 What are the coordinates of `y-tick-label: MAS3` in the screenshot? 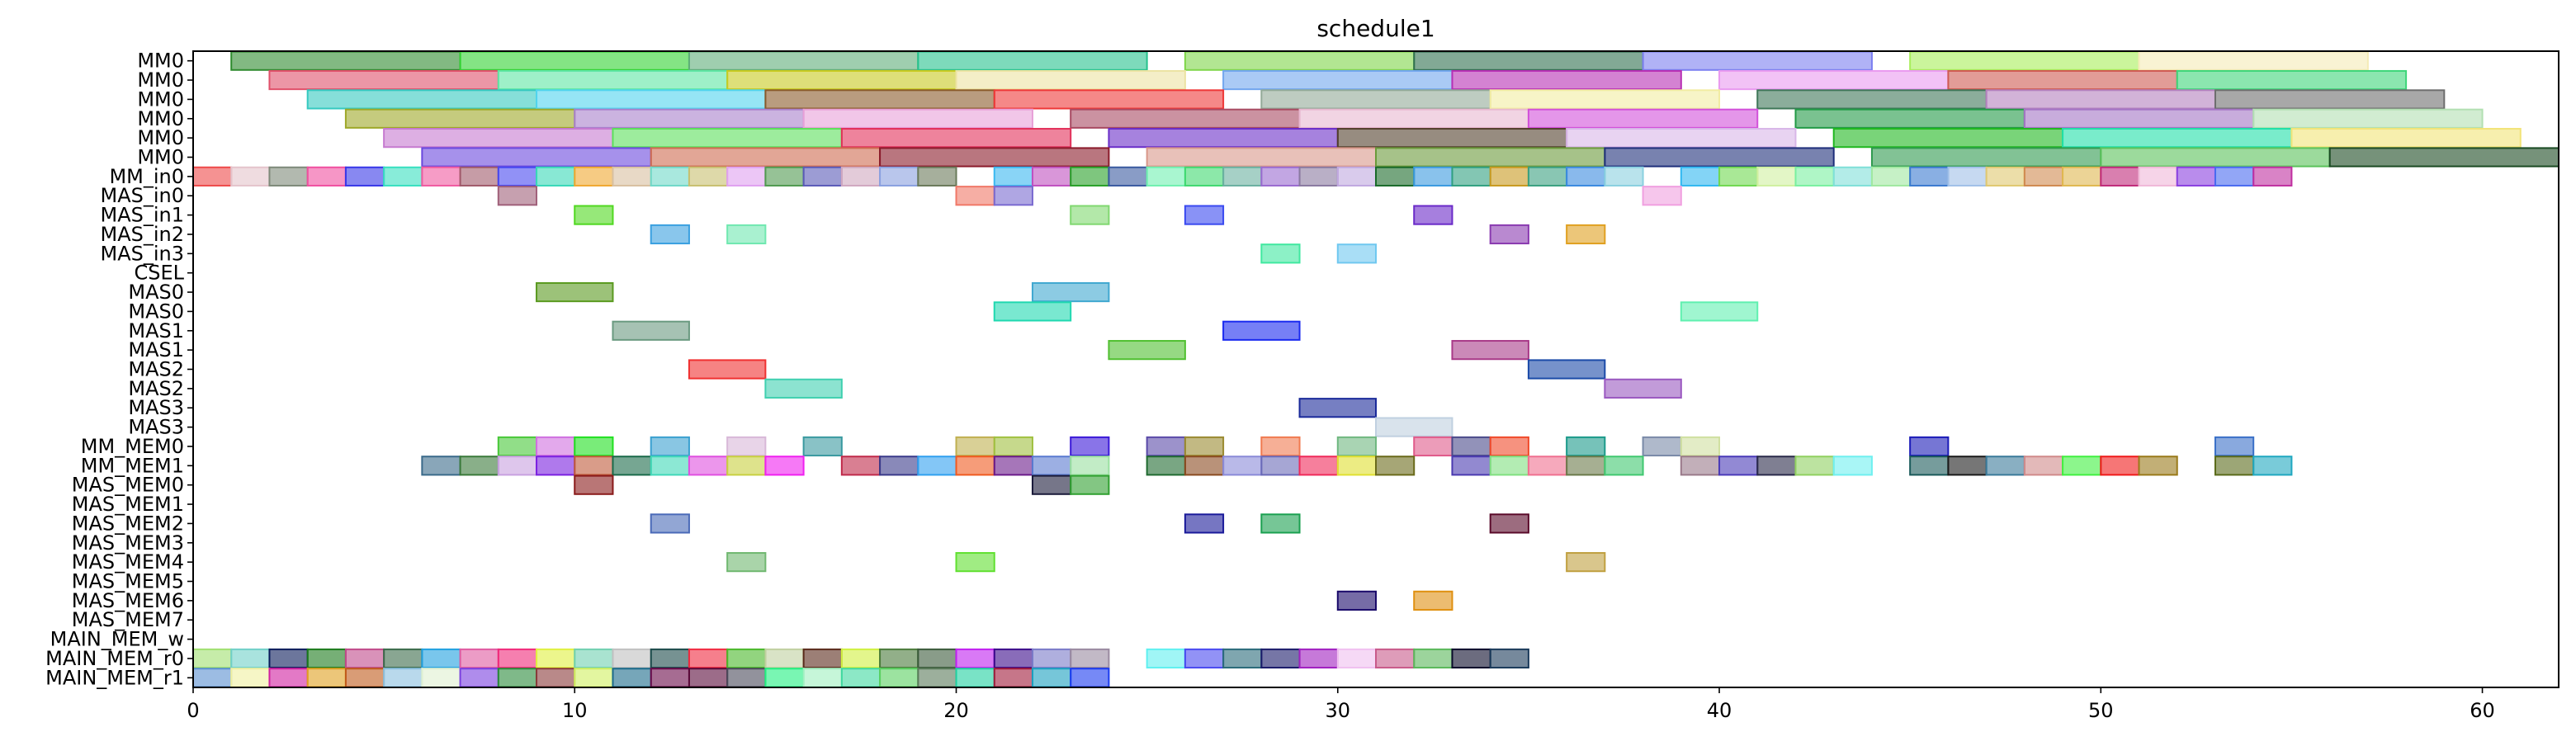 It's located at (156, 427).